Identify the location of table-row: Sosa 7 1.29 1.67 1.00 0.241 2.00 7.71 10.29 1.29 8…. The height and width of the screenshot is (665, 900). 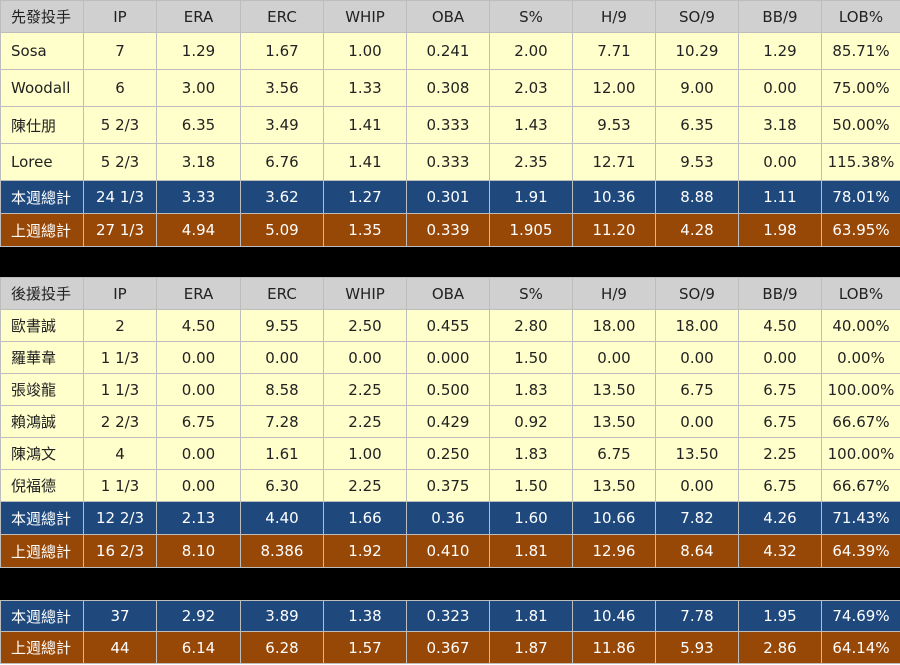
(450, 51).